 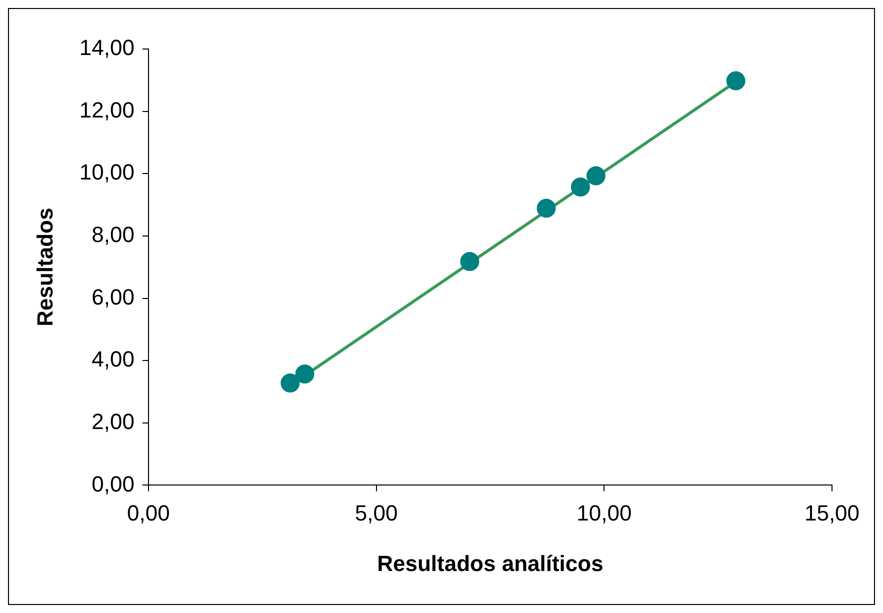 I want to click on x-tick-label: 5,00, so click(x=376, y=513).